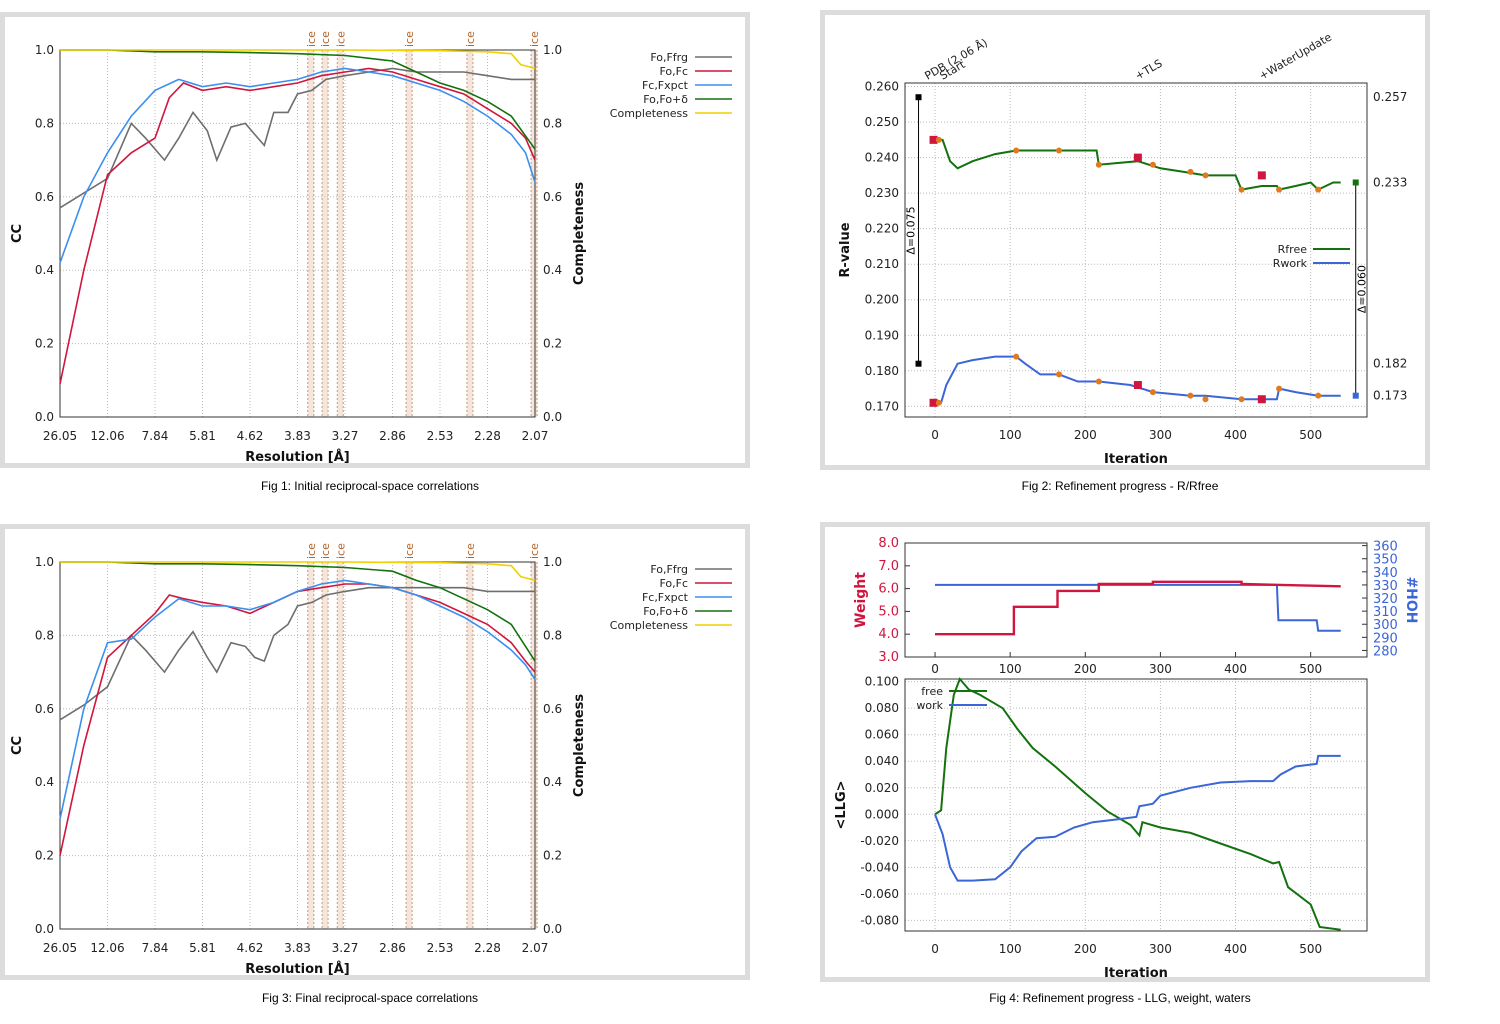 This screenshot has height=1024, width=1500. I want to click on y2-tick-label: 0.6, so click(552, 709).